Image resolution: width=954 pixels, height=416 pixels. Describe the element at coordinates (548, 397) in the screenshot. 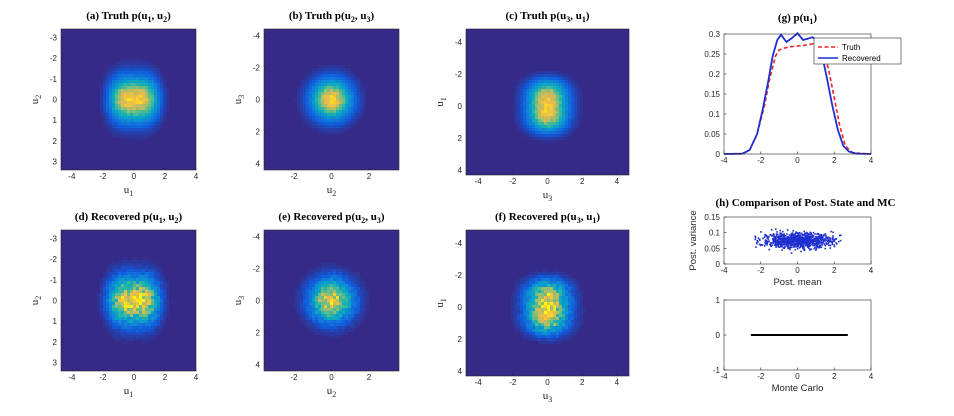

I see `x-axis-label: u3` at that location.